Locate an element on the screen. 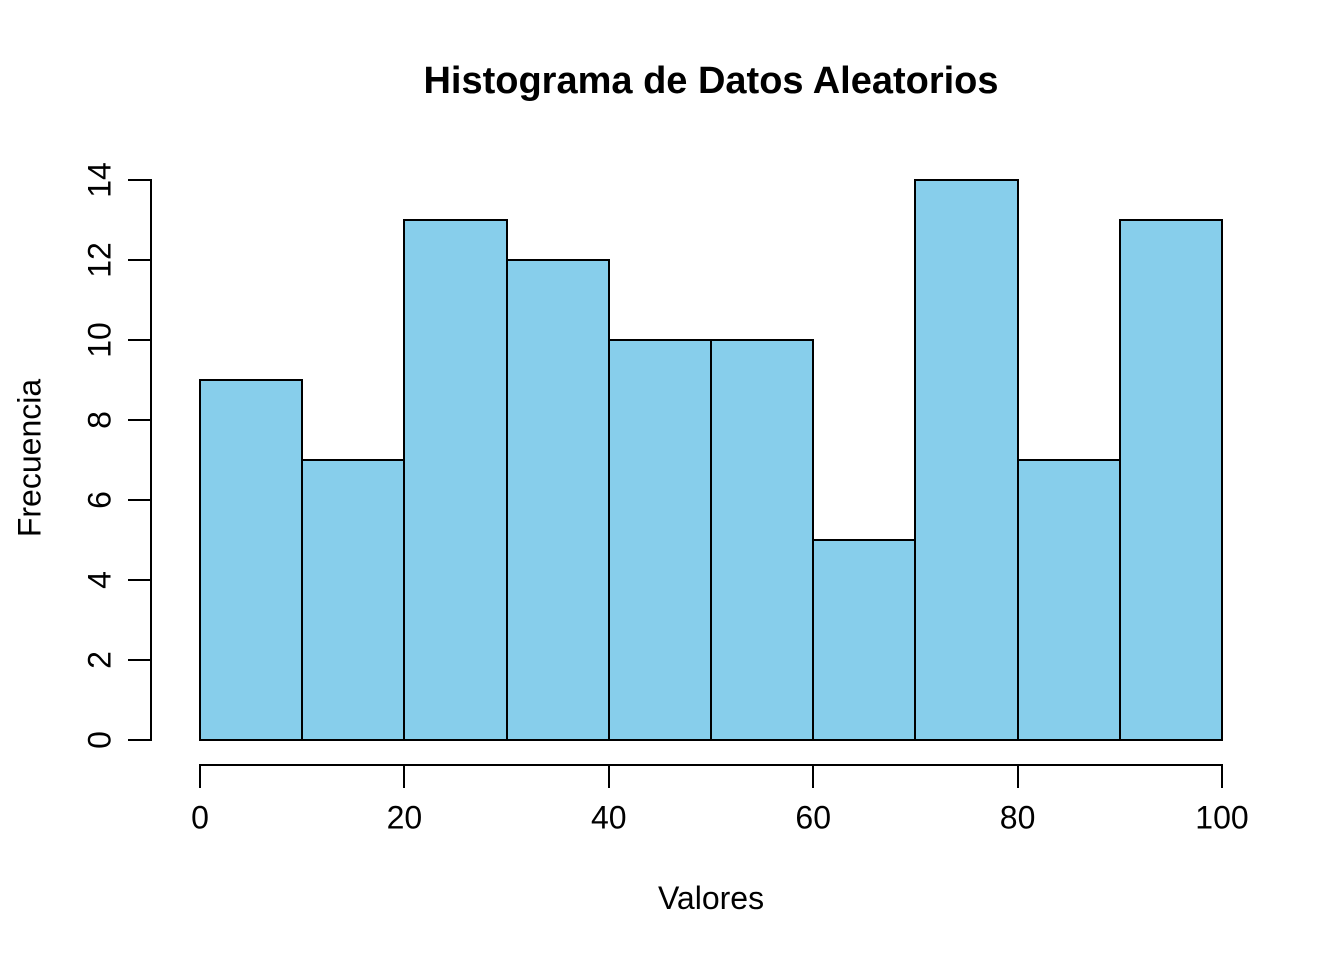  y-tick-label-text: 2 is located at coordinates (99, 660).